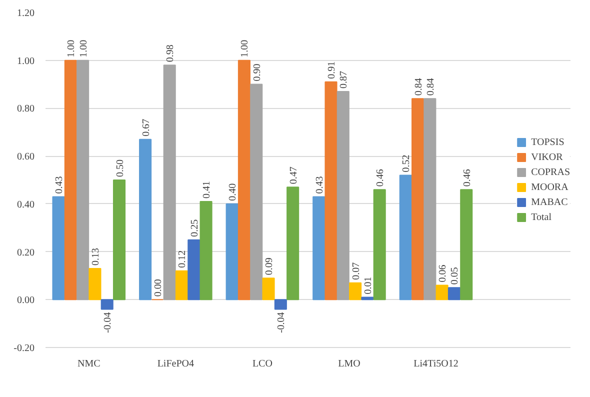 This screenshot has height=397, width=590. What do you see at coordinates (25, 157) in the screenshot?
I see `y-tick-label: 0.60` at bounding box center [25, 157].